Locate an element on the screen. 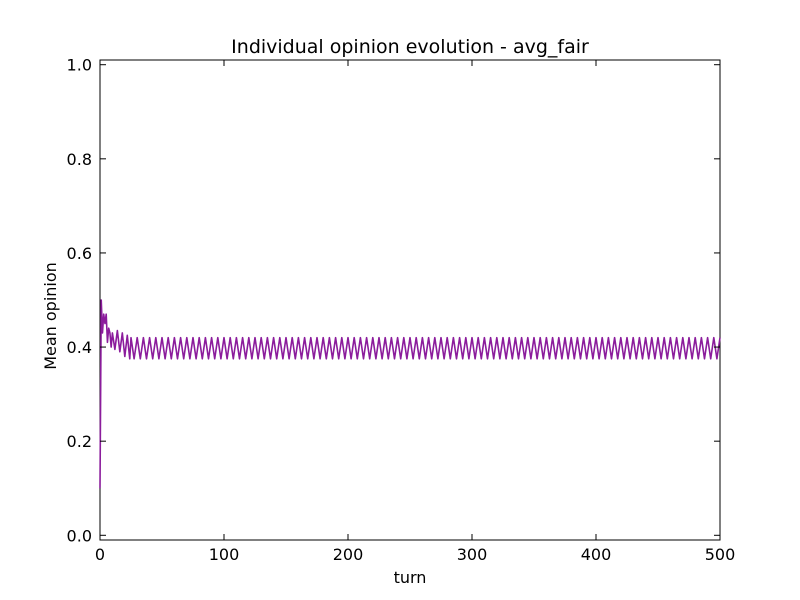 The height and width of the screenshot is (600, 800). y-tick-label: 0.0 is located at coordinates (79, 535).